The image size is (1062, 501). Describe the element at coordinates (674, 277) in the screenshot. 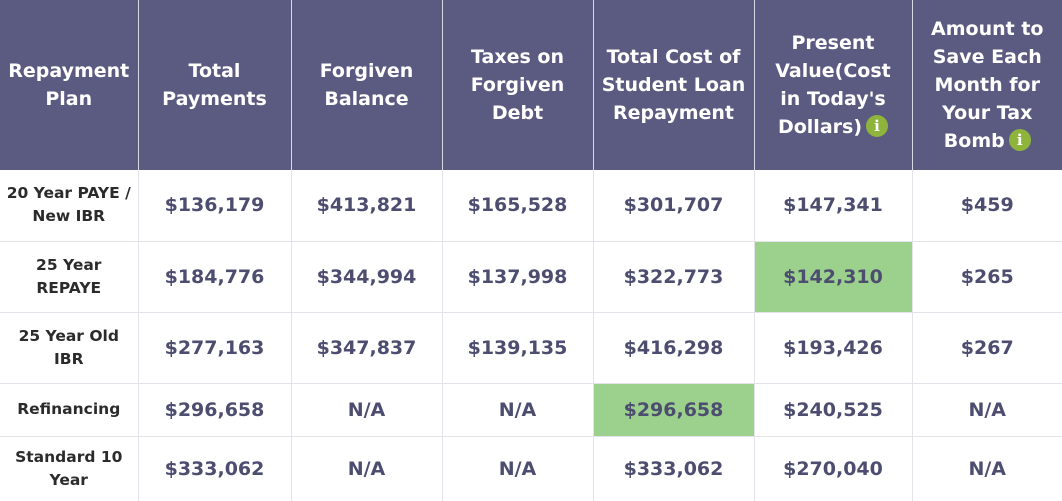

I see `cell-total-cost: $322,773` at that location.